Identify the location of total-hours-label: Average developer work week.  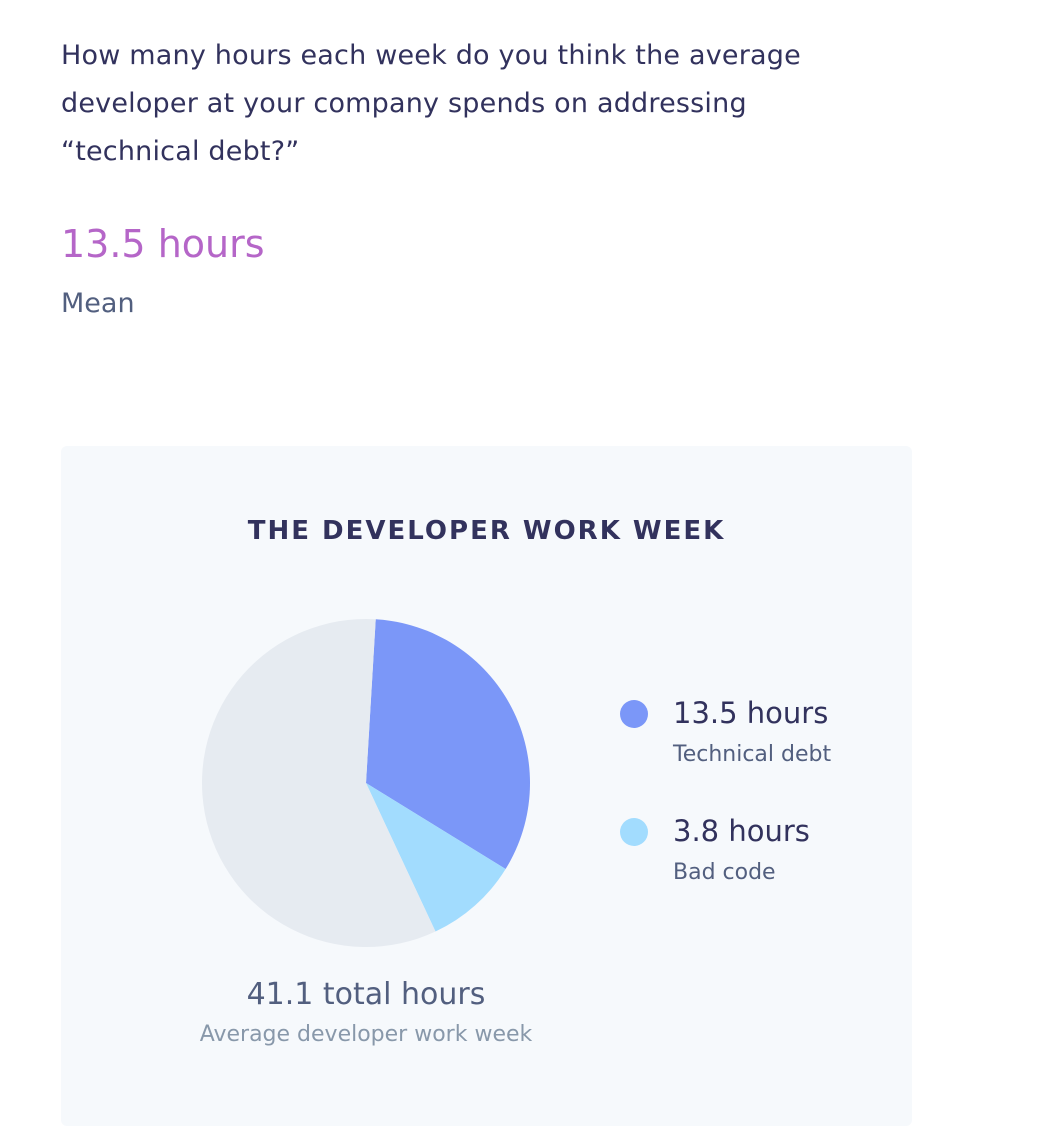
(366, 1034).